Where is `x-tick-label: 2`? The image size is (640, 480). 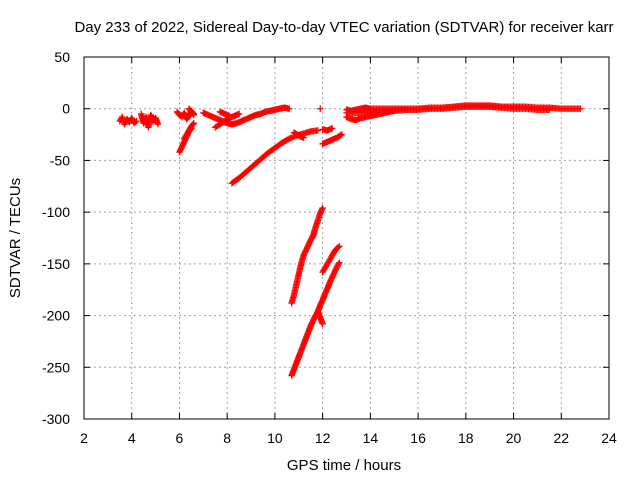 x-tick-label: 2 is located at coordinates (84, 438).